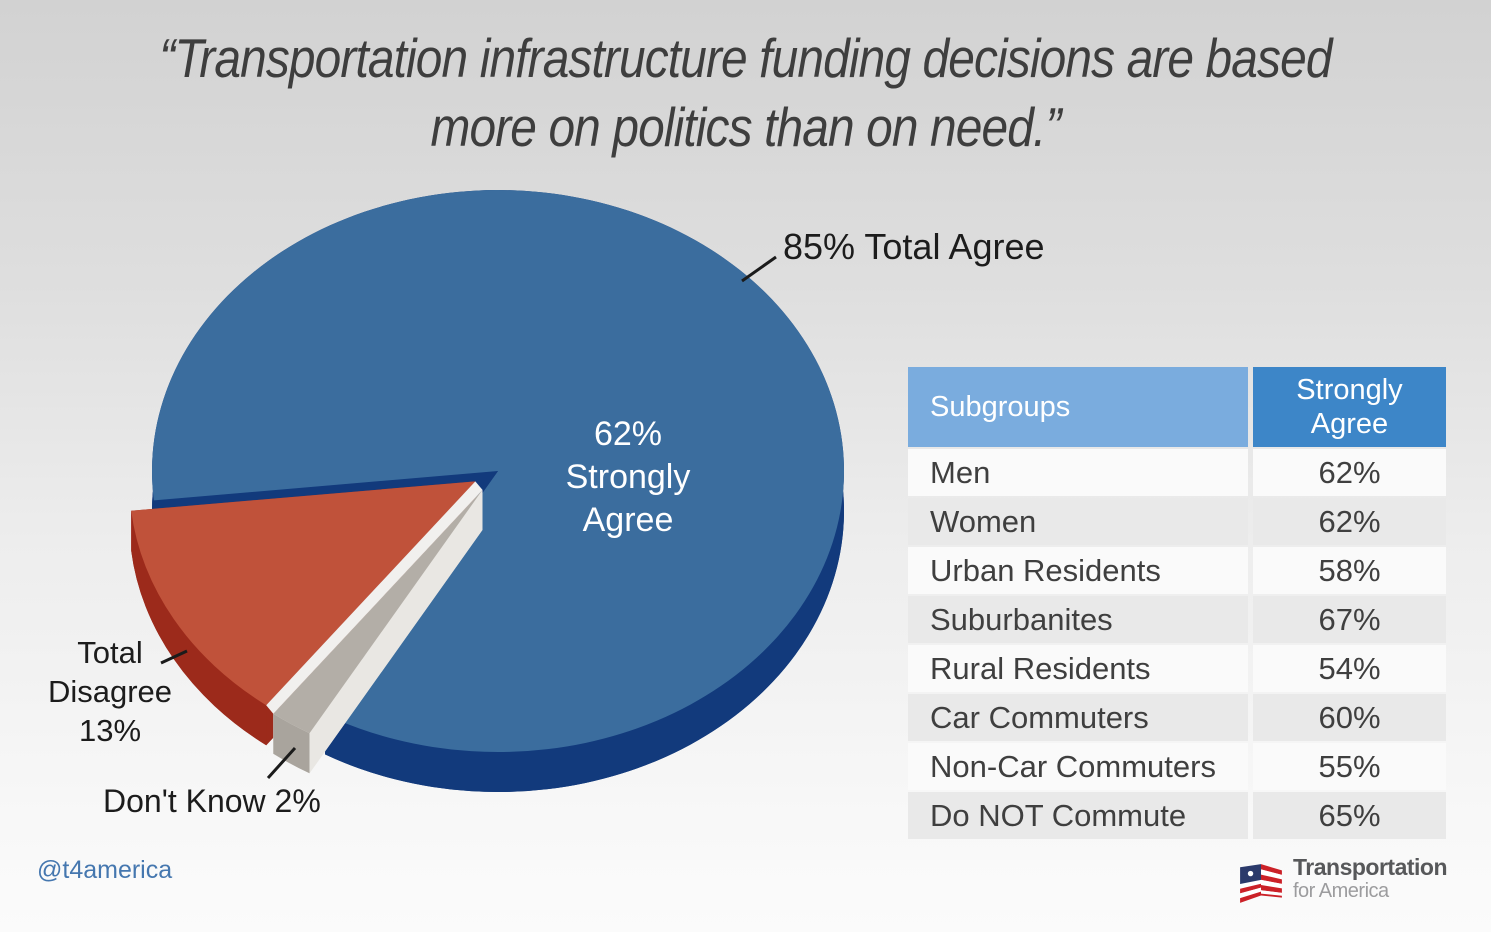 Image resolution: width=1491 pixels, height=932 pixels. I want to click on logo-line2: for America, so click(1341, 891).